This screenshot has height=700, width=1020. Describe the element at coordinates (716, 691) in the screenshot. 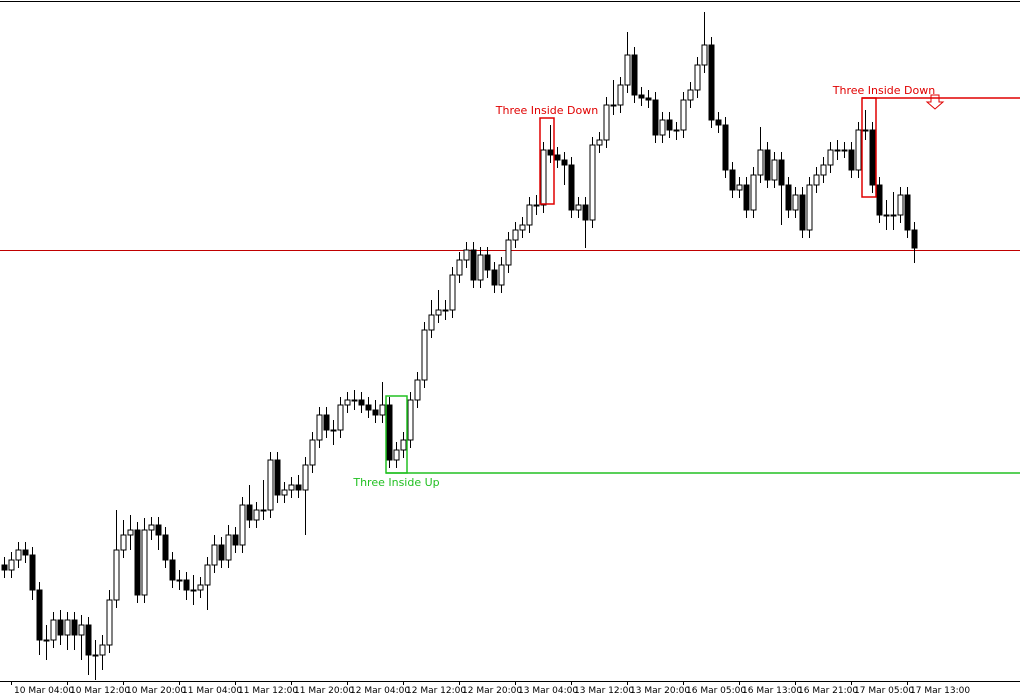

I see `x-tick-label: 16 Mar 05:00` at that location.